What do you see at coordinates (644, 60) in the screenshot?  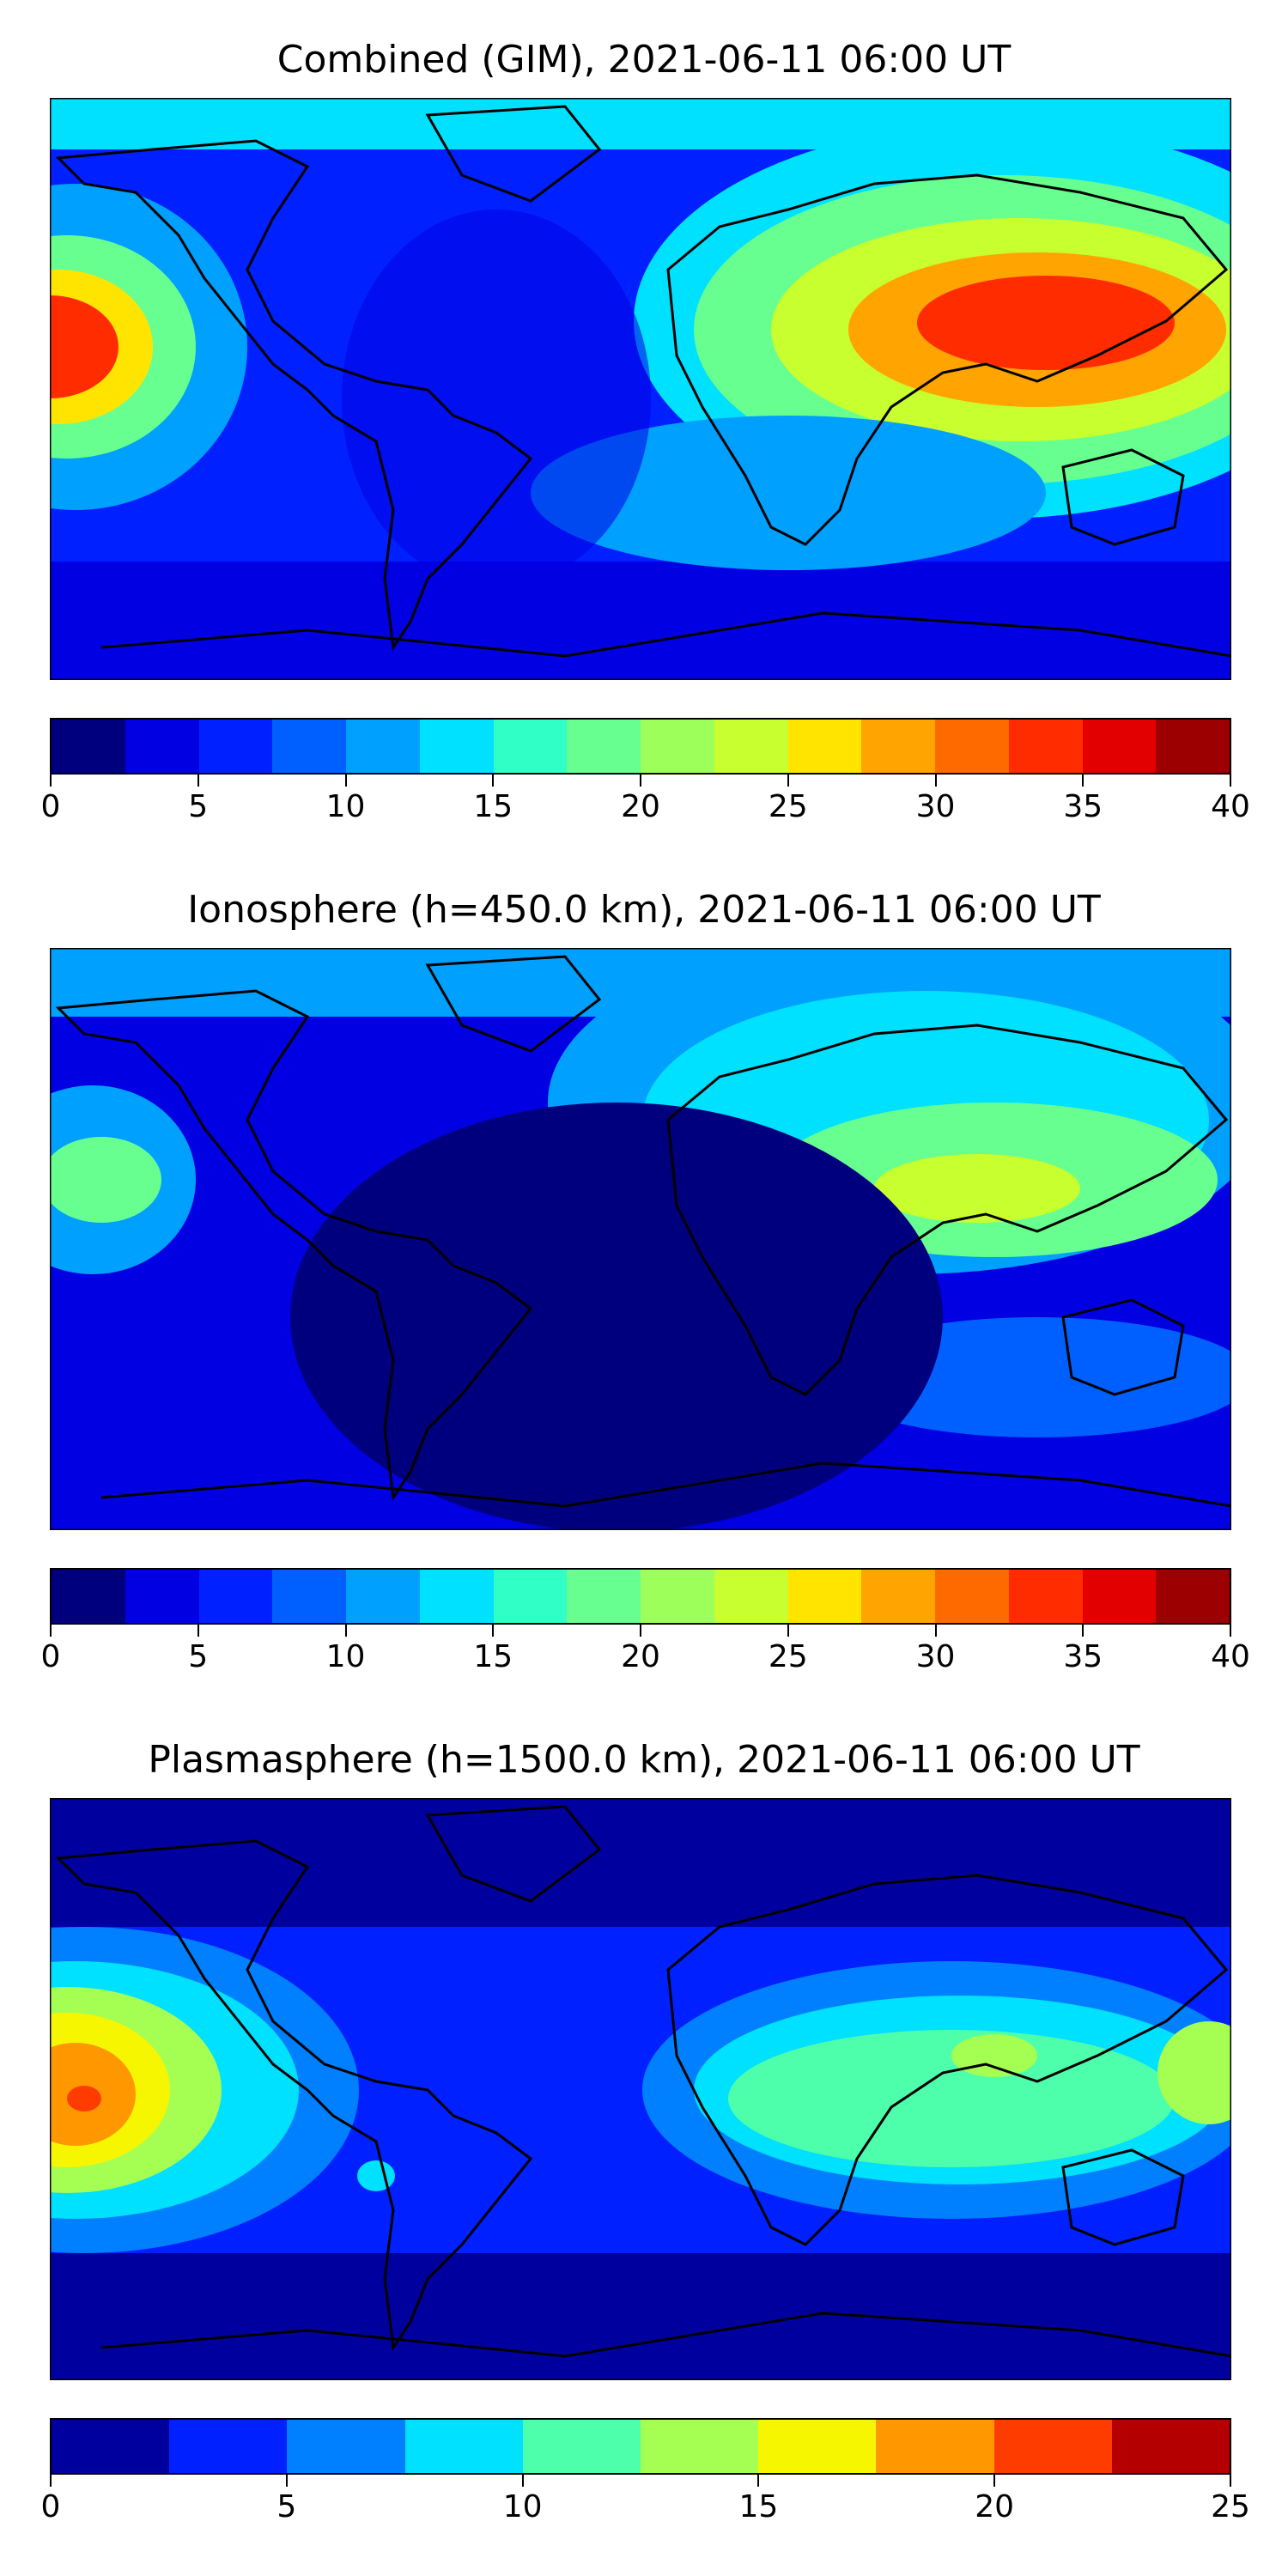 I see `panel-title-combined: Combined (GIM), 2021-06-11 06:00 UT` at bounding box center [644, 60].